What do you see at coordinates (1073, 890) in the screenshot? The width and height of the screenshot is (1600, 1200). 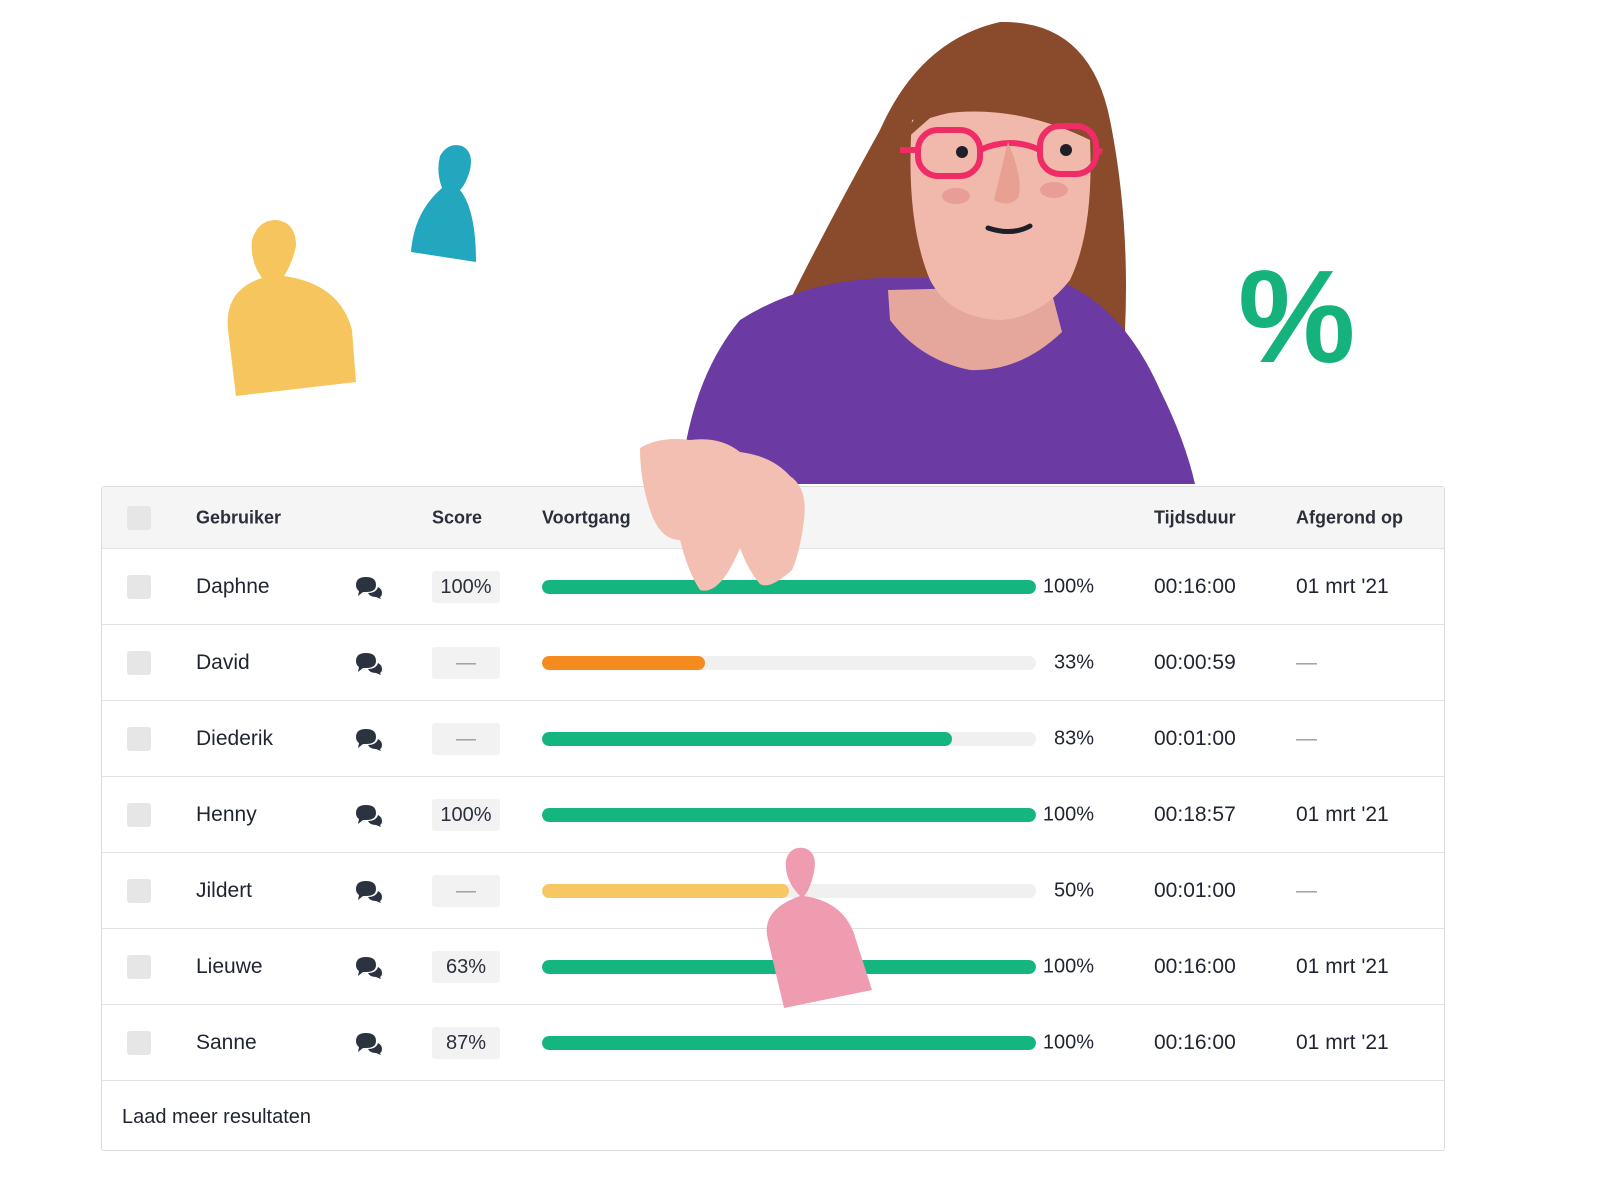 I see `progress-percent: 50%` at bounding box center [1073, 890].